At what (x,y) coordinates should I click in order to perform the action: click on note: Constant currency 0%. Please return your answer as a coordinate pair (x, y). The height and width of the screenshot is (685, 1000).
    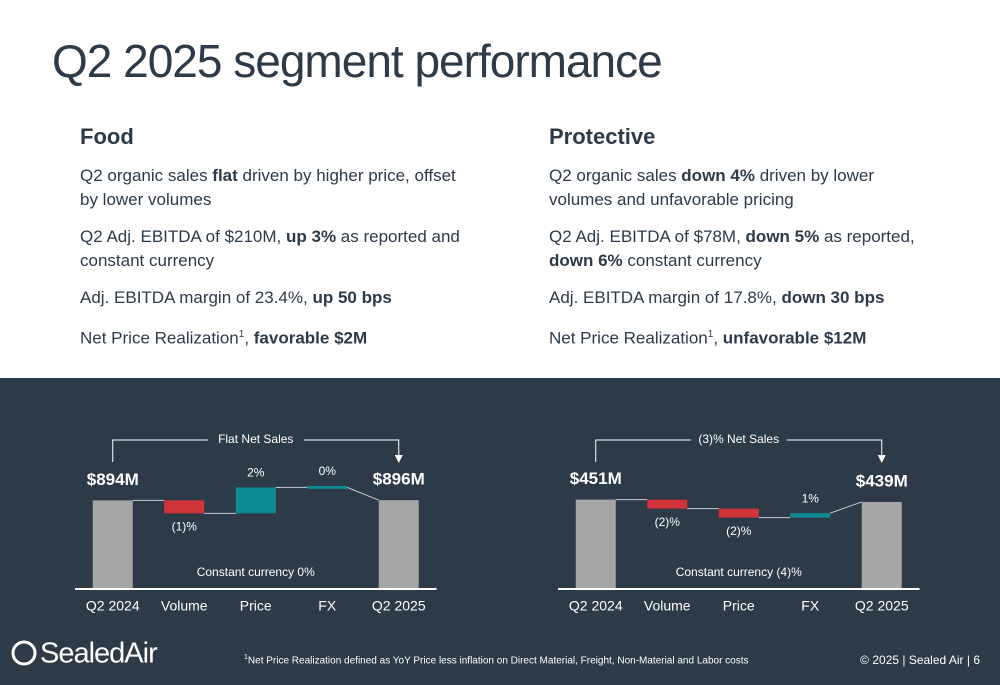
    Looking at the image, I should click on (256, 572).